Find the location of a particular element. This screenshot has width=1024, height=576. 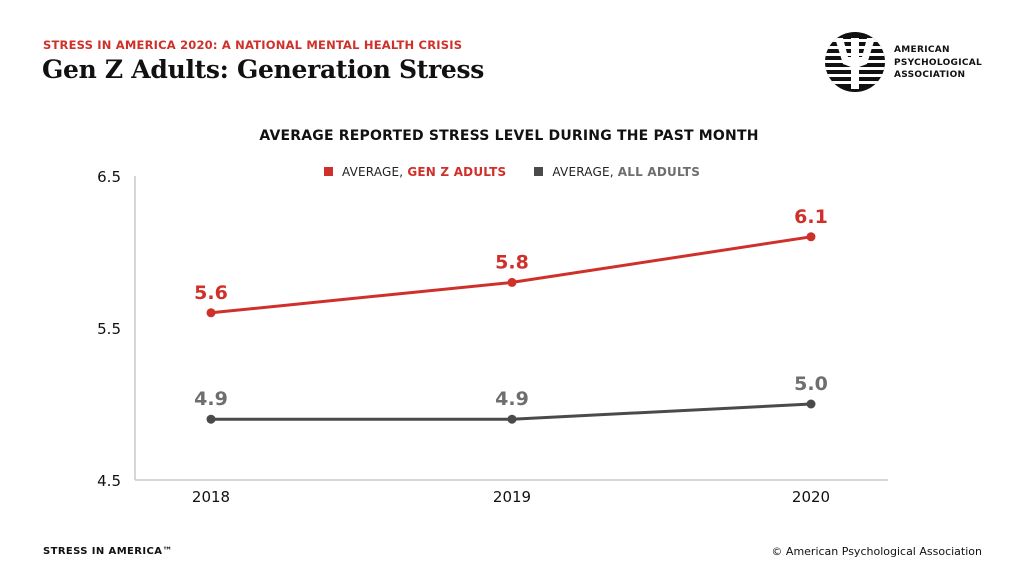

data-label: 5.0 is located at coordinates (811, 384).